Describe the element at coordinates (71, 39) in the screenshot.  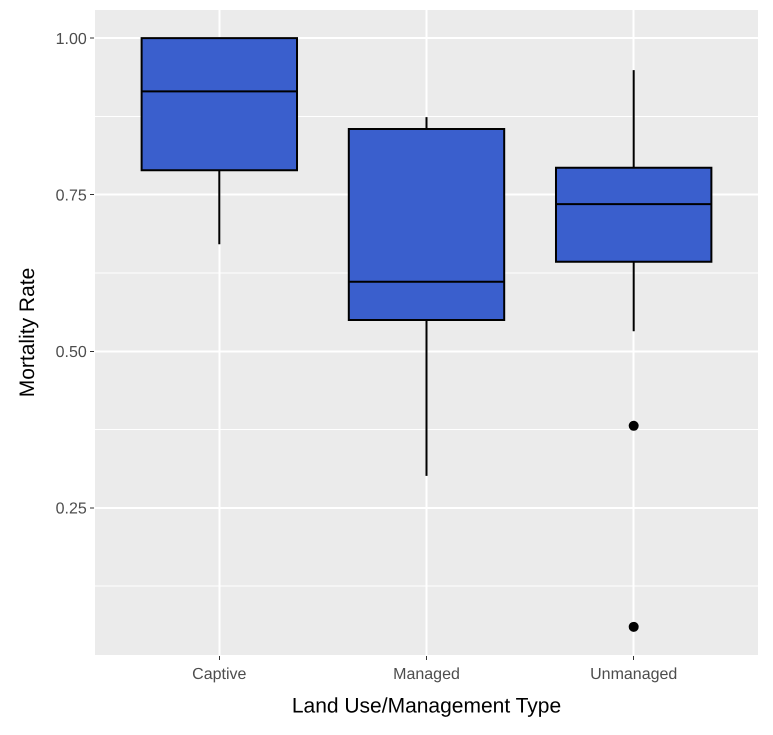
I see `y-tick-label: 1.00` at that location.